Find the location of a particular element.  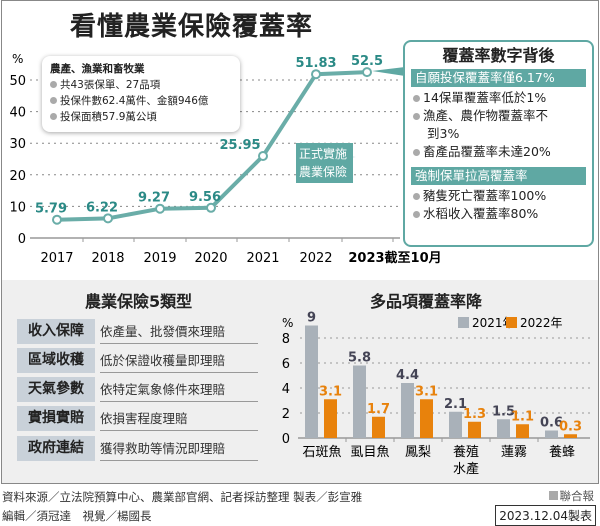

data-label: 52.5 is located at coordinates (367, 61).